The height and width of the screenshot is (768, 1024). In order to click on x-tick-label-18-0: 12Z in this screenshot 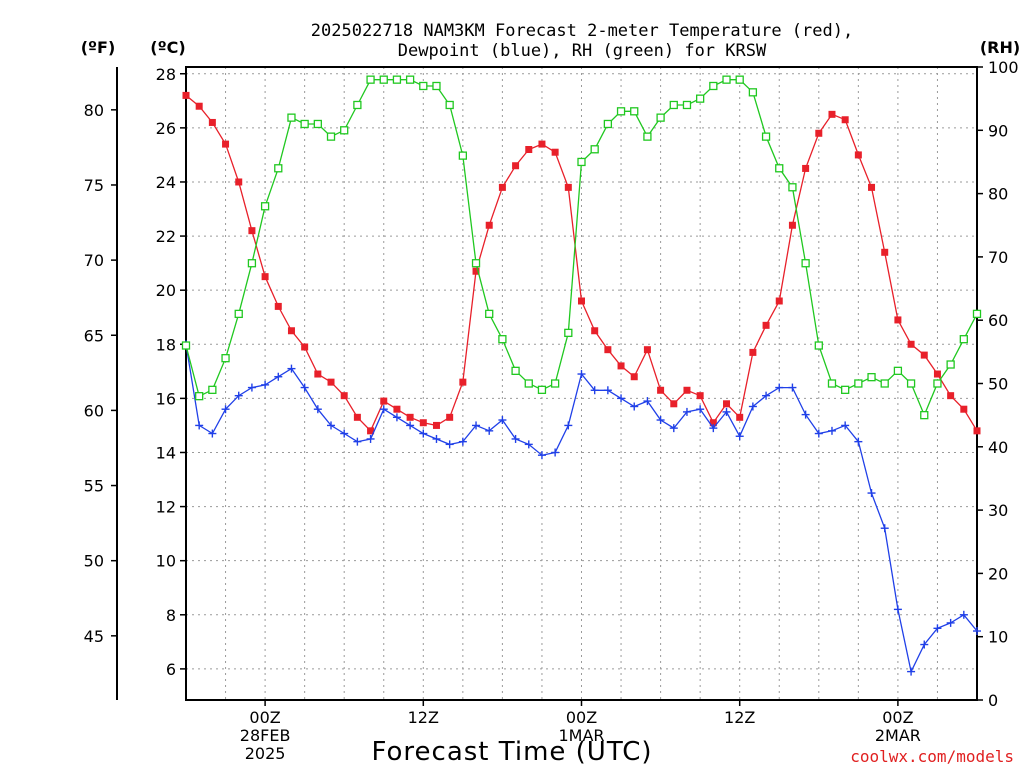, I will do `click(423, 717)`.